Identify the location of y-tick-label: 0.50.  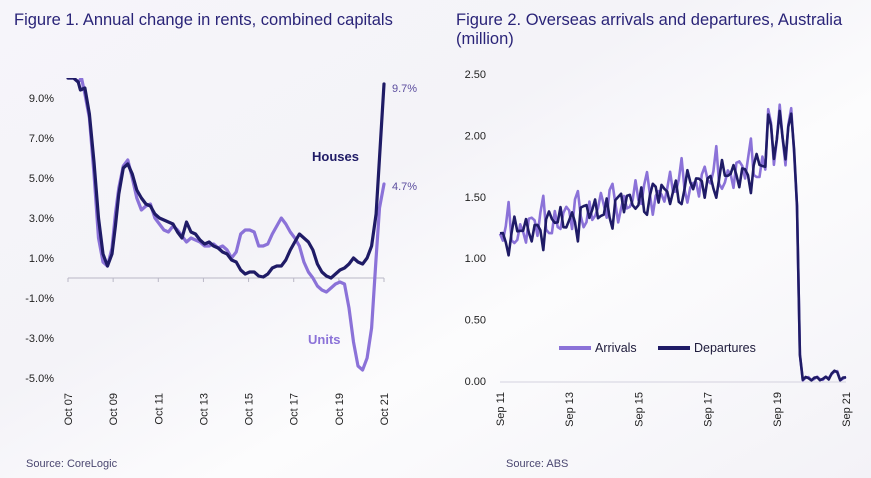
(475, 321).